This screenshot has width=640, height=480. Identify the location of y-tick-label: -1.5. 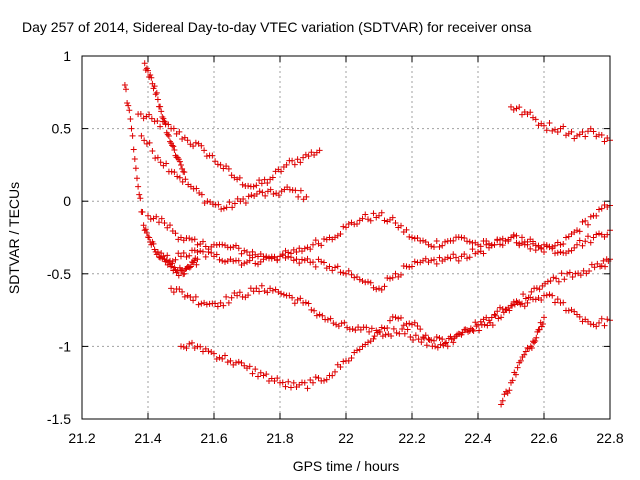
(59, 419).